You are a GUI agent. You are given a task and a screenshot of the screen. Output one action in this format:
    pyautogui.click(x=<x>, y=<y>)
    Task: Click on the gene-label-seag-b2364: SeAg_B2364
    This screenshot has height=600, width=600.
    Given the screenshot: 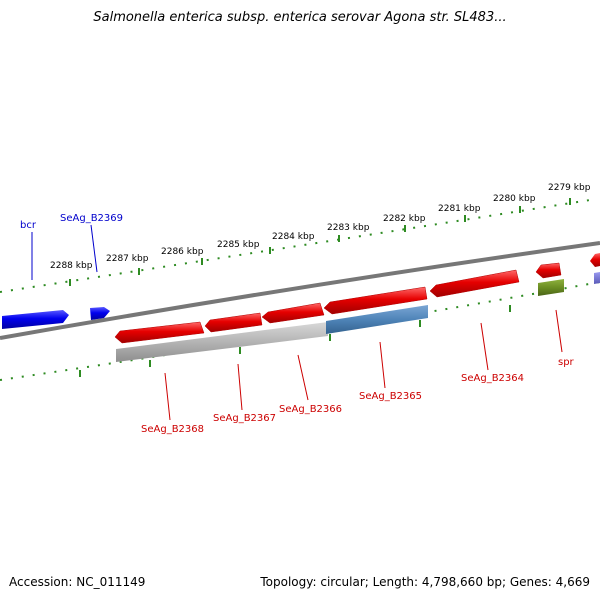 What is the action you would take?
    pyautogui.click(x=492, y=378)
    